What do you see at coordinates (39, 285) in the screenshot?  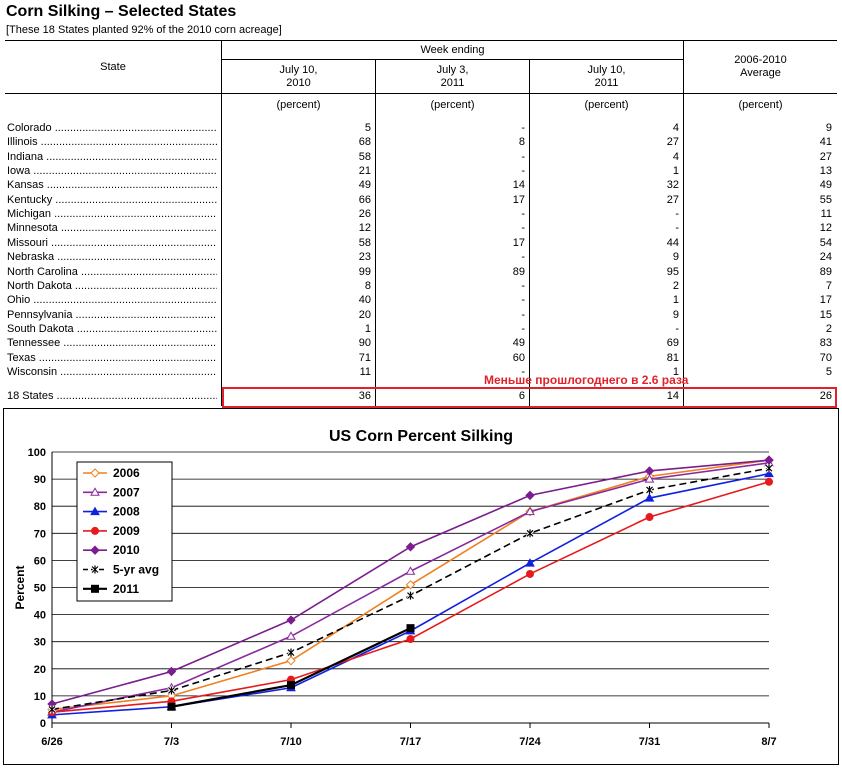 I see `table-row-name: North Dakota` at bounding box center [39, 285].